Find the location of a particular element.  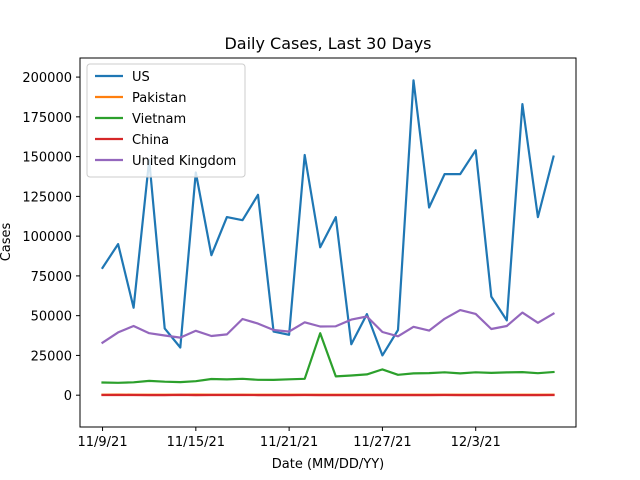

x-tick-label: 12/3/21 is located at coordinates (476, 442).